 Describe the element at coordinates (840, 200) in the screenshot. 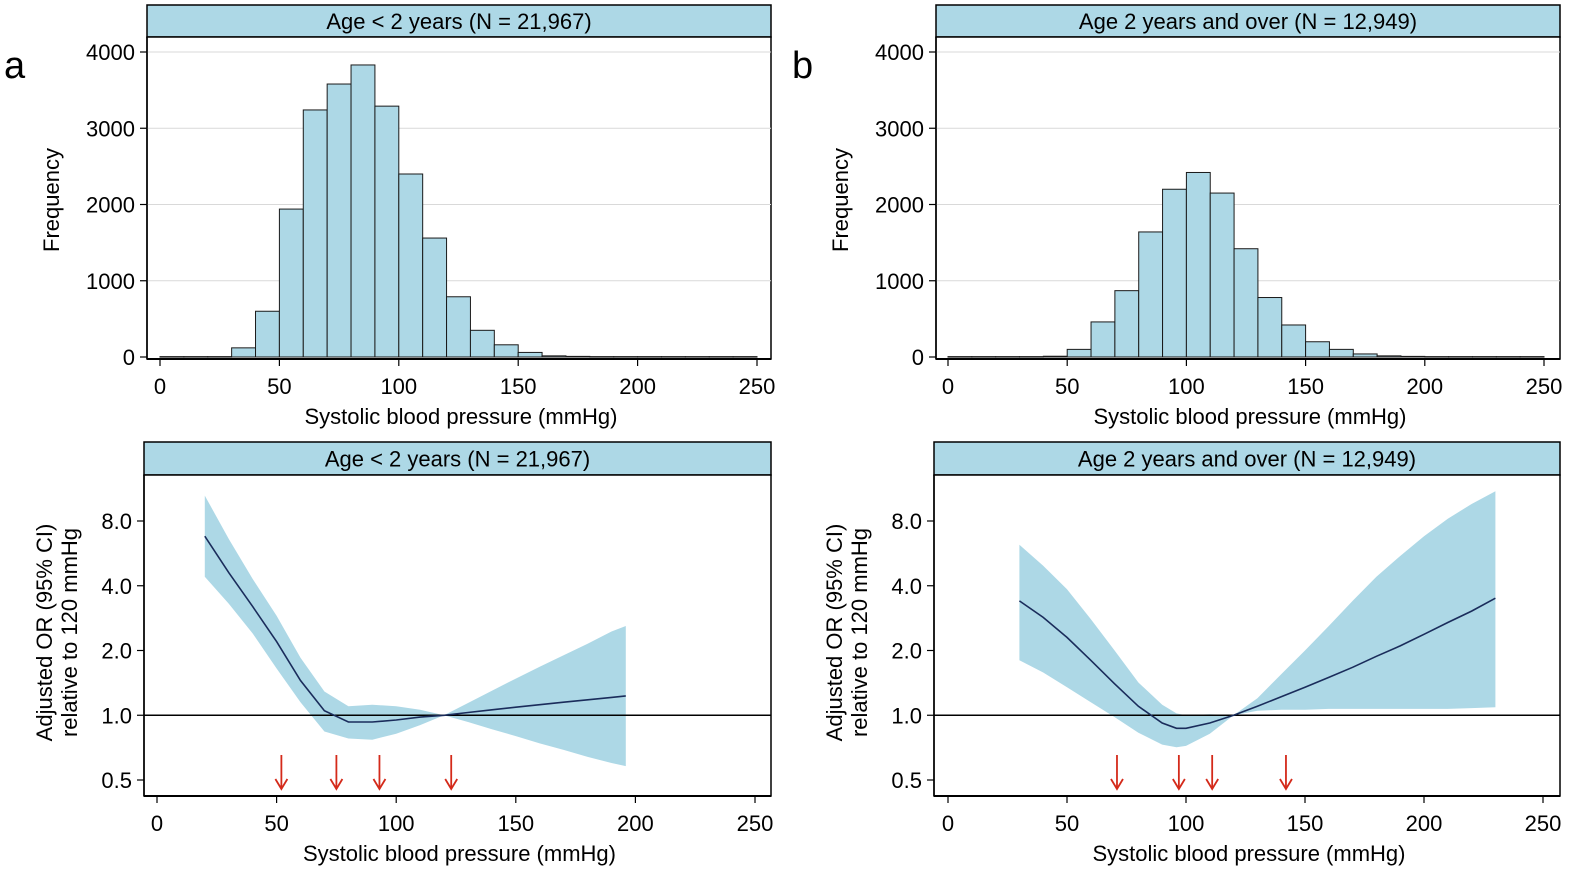

I see `y-axis-label: Frequency` at that location.